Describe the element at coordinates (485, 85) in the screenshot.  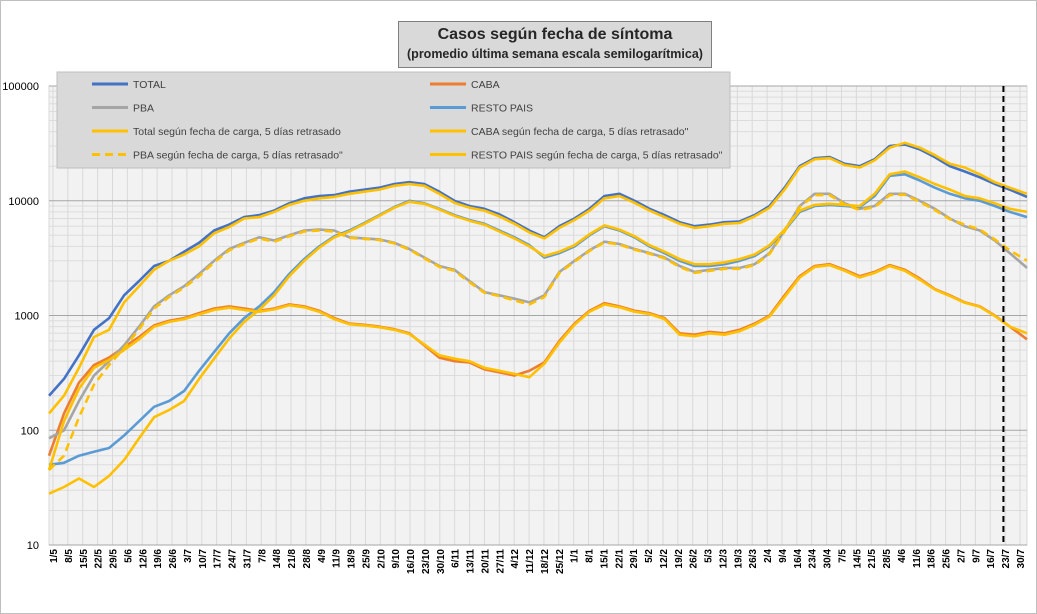
I see `legend-label-2: CABA` at that location.